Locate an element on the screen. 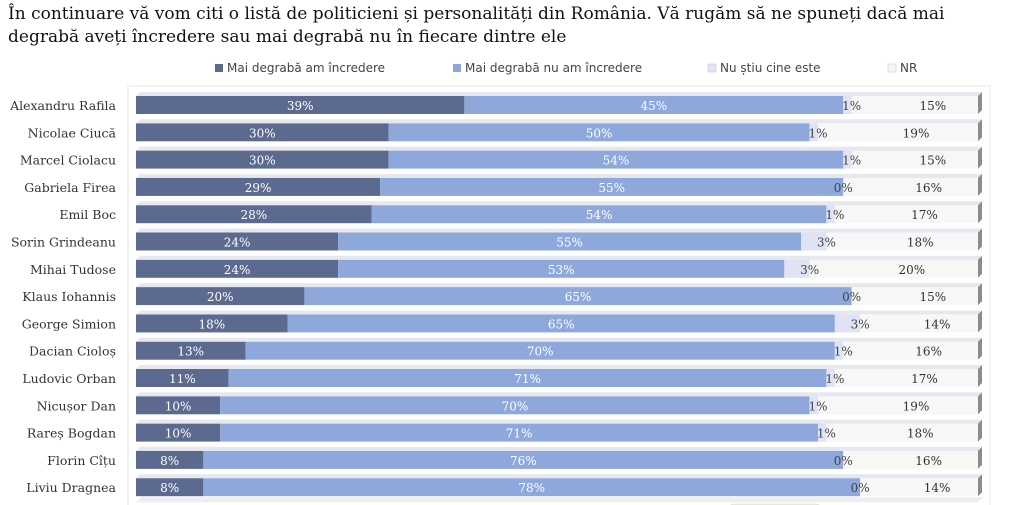 The image size is (1024, 505). value-label-6-2: 55% is located at coordinates (569, 243).